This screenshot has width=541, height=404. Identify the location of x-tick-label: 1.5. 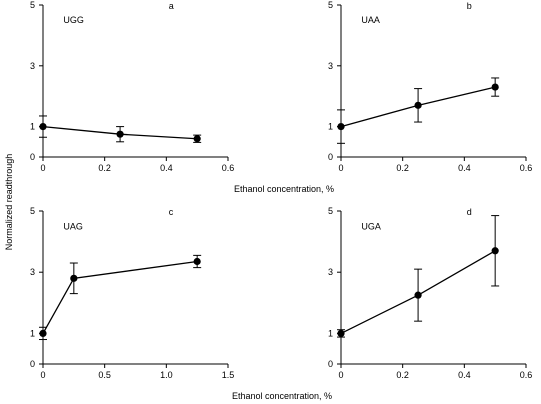
(228, 375).